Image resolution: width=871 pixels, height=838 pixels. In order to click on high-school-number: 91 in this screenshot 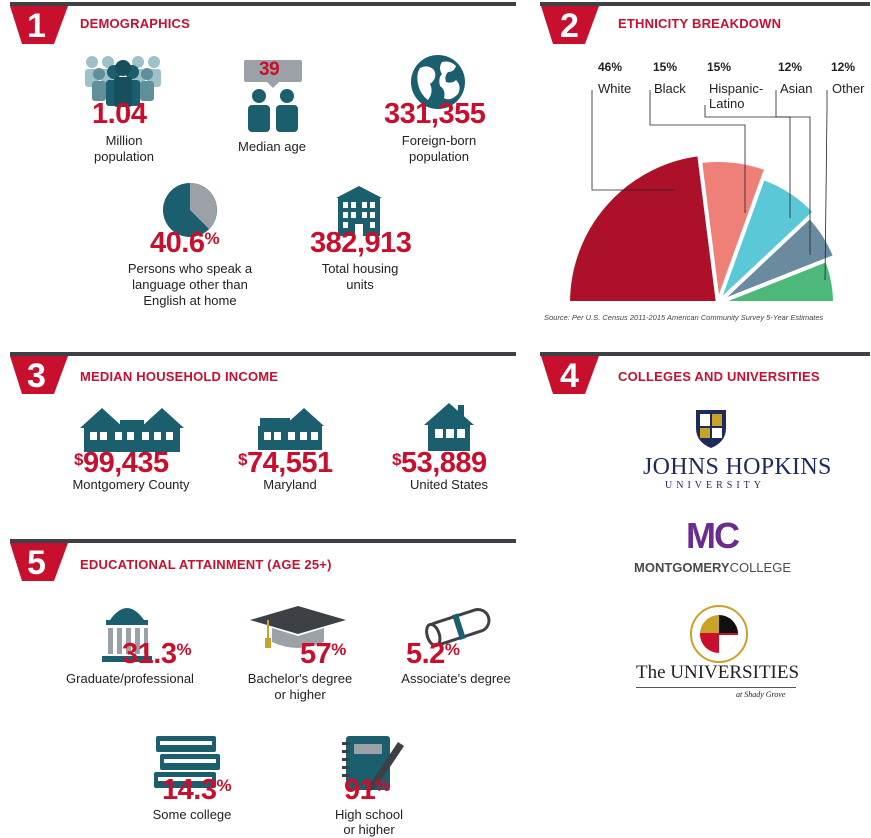, I will do `click(360, 790)`.